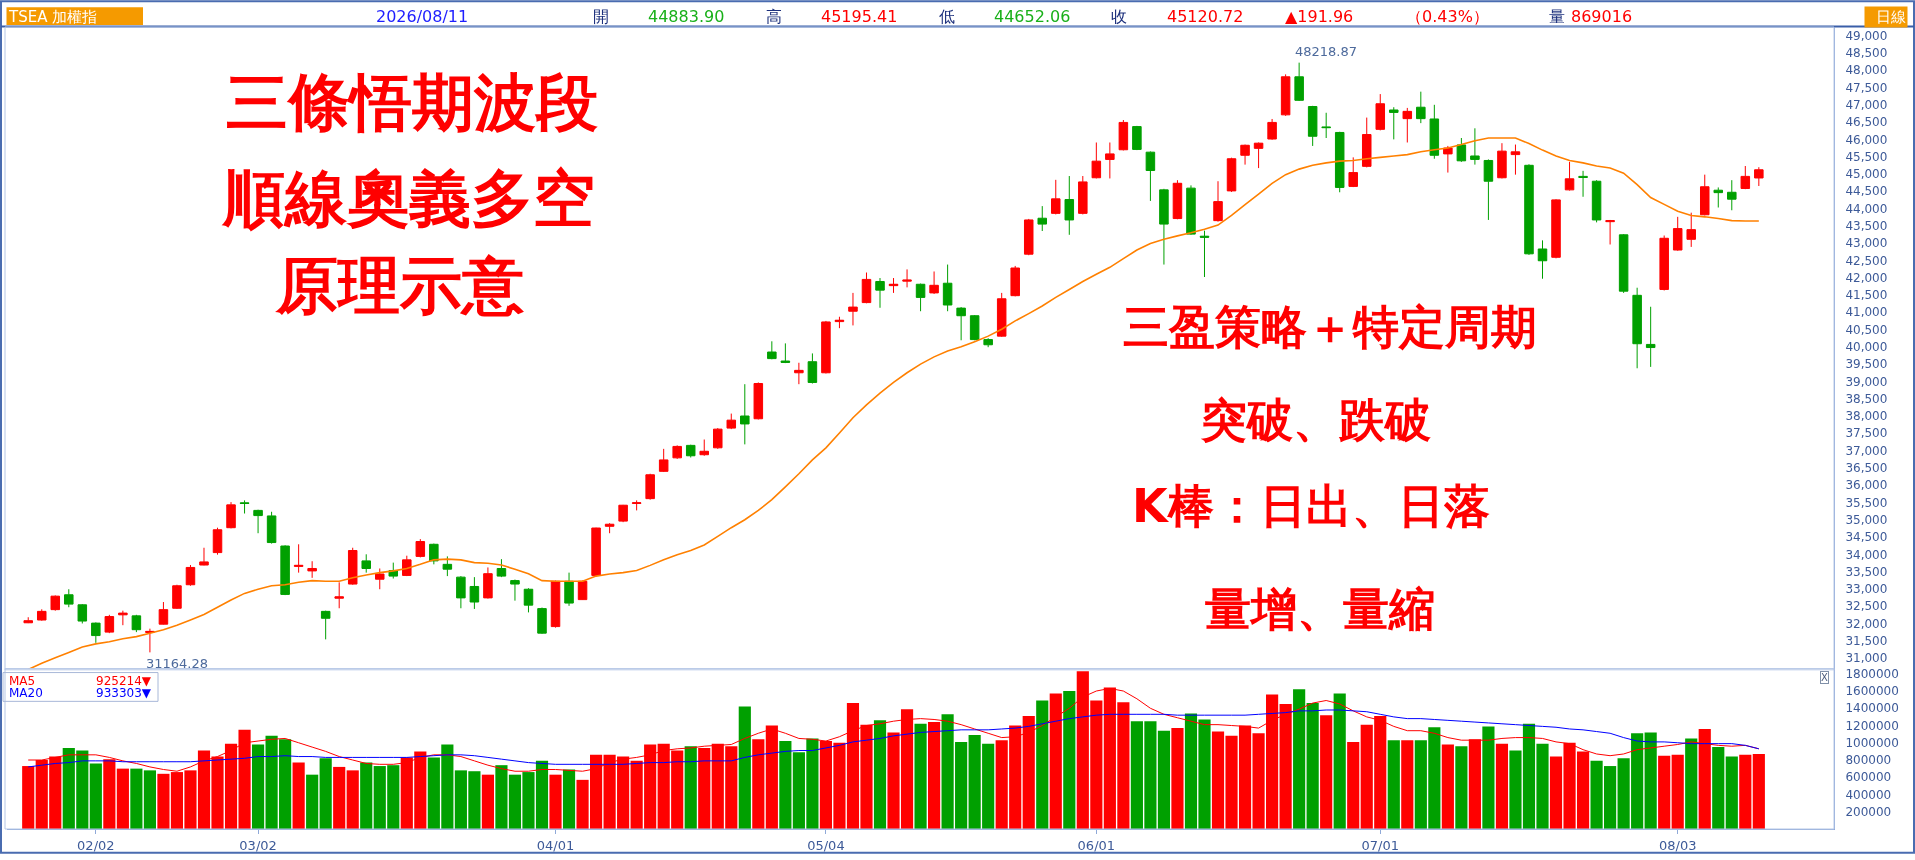 Image resolution: width=1915 pixels, height=860 pixels. What do you see at coordinates (258, 845) in the screenshot?
I see `x-tick-label: 03/02` at bounding box center [258, 845].